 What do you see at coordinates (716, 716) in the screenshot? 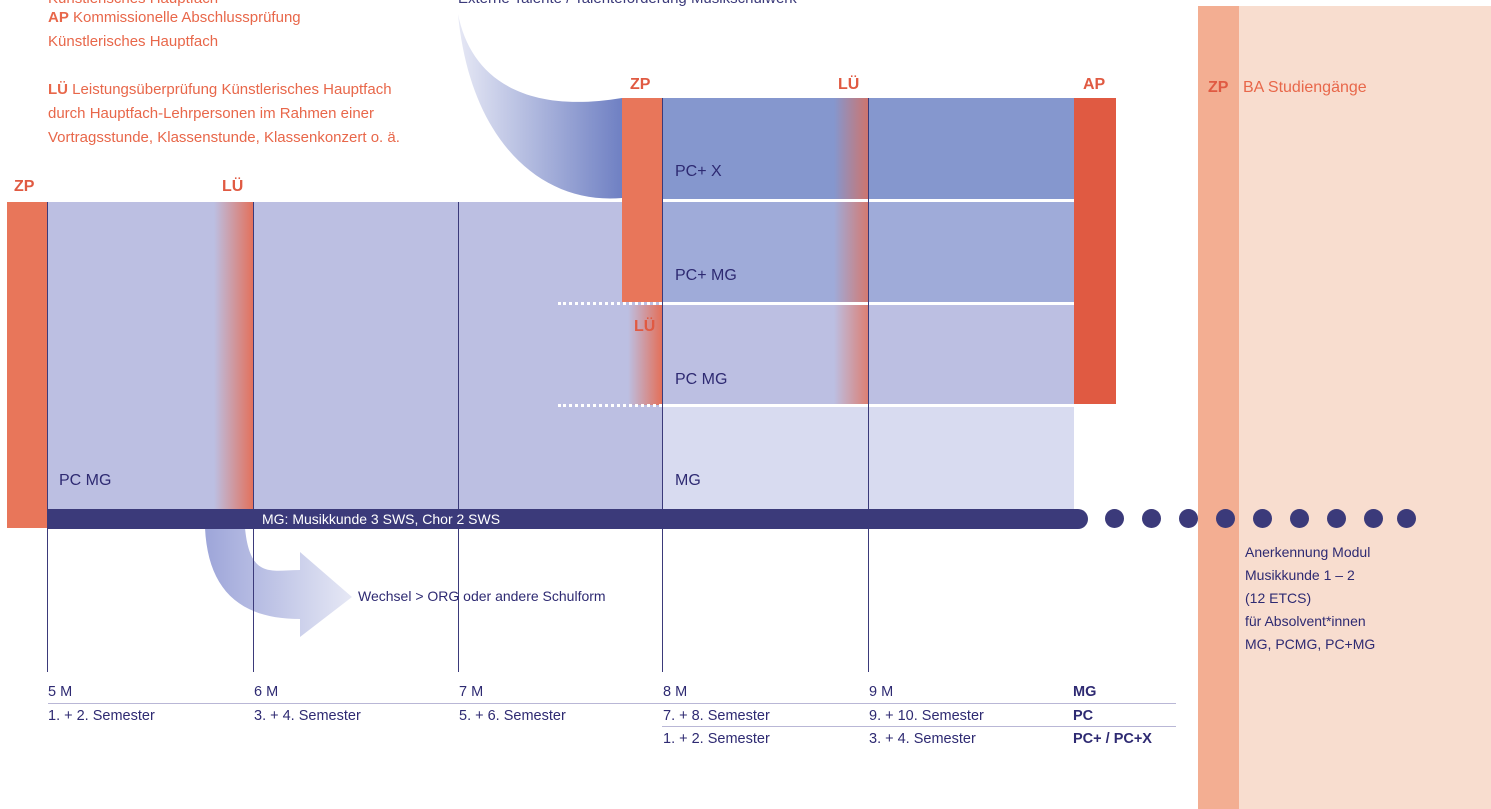
I see `axis-semester: 7. + 8. Semester` at bounding box center [716, 716].